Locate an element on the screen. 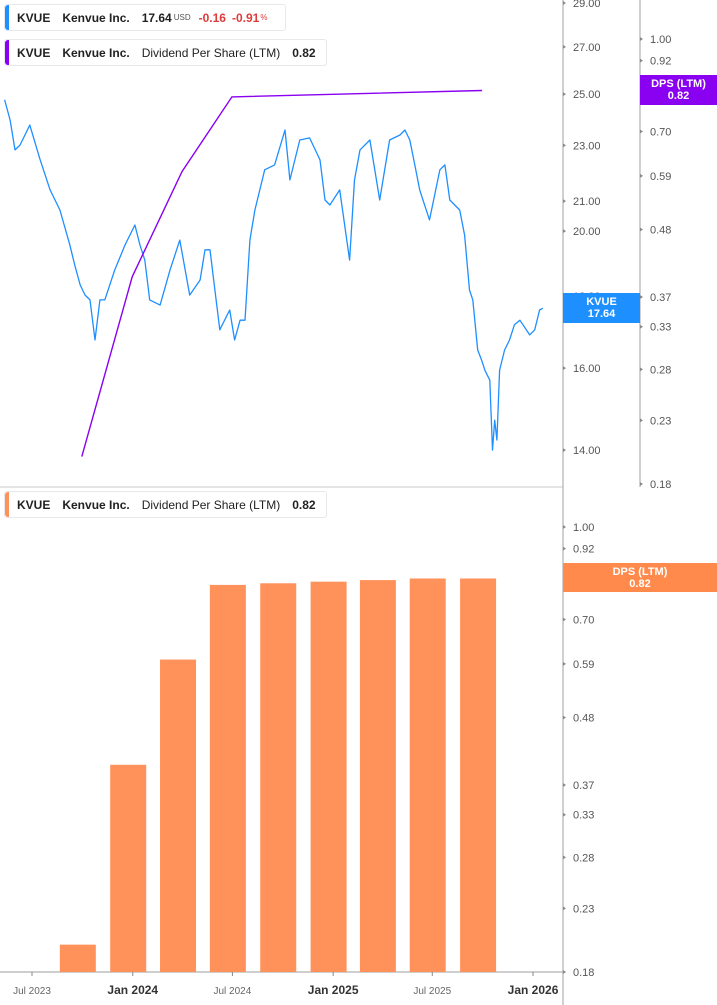 This screenshot has height=1005, width=717. price-tick-label: 16.00 is located at coordinates (587, 369).